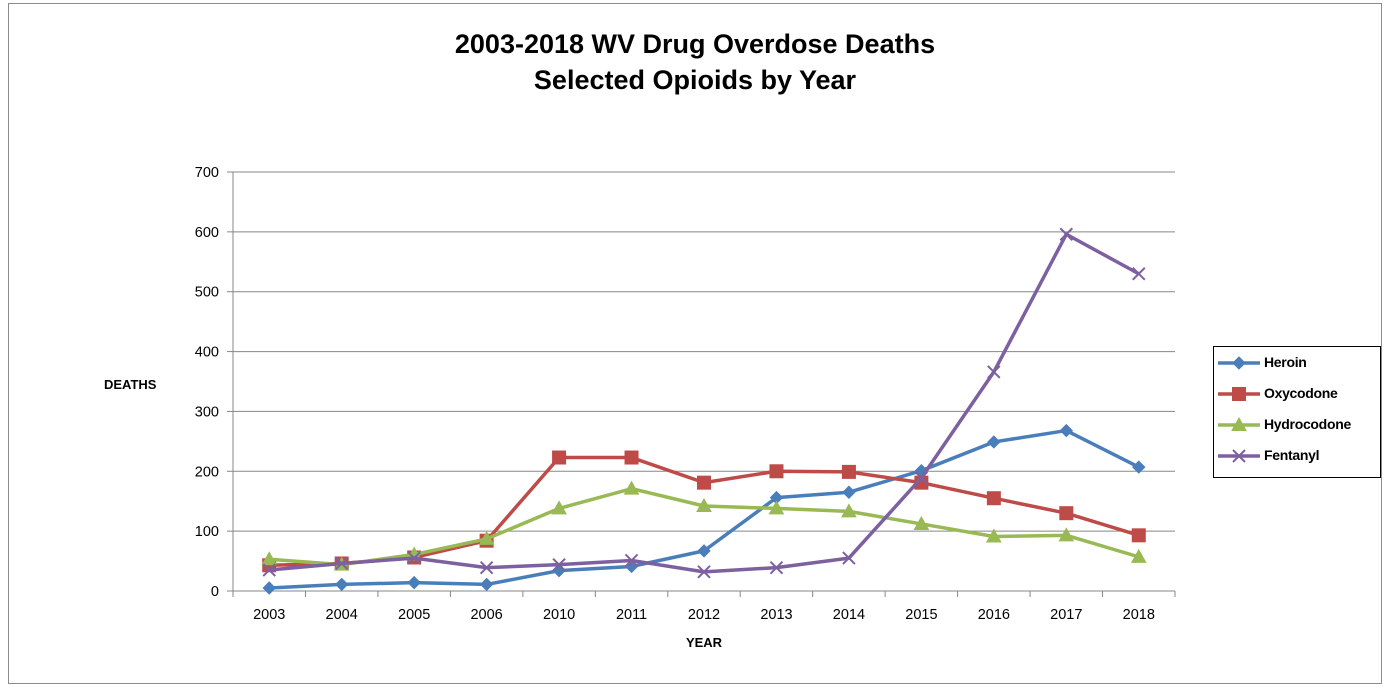 The image size is (1390, 687). Describe the element at coordinates (486, 615) in the screenshot. I see `x-tick-label: 2006` at that location.